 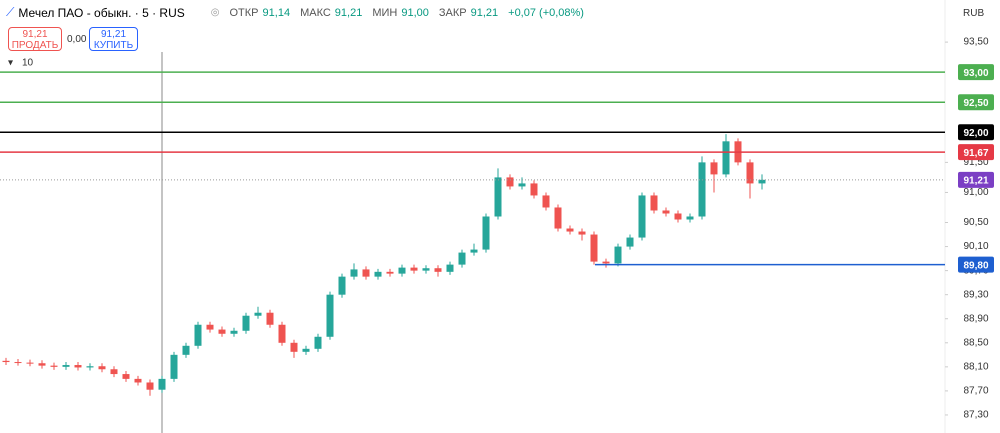 I want to click on sell-label: ПРОДАТЬ, so click(x=35, y=45).